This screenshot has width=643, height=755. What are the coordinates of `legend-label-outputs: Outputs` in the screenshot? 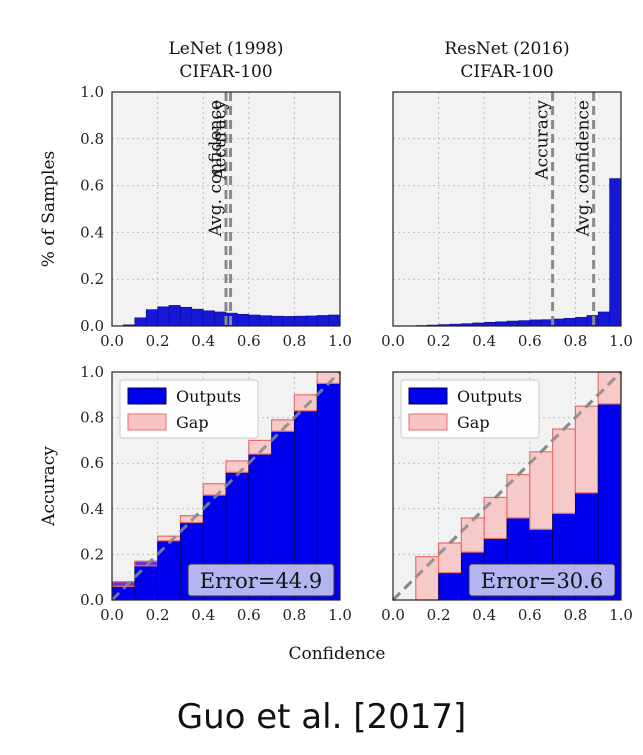 It's located at (208, 396).